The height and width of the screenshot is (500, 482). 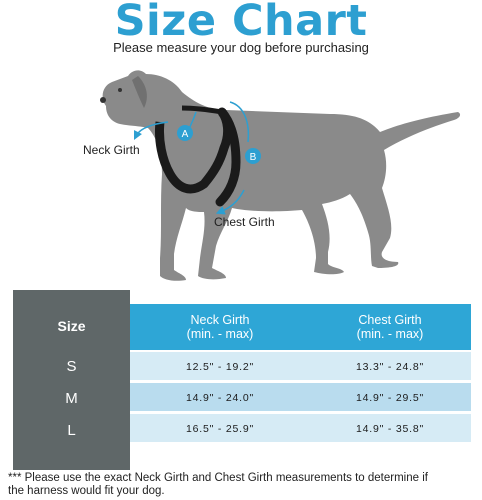 What do you see at coordinates (71, 398) in the screenshot?
I see `size-m: M` at bounding box center [71, 398].